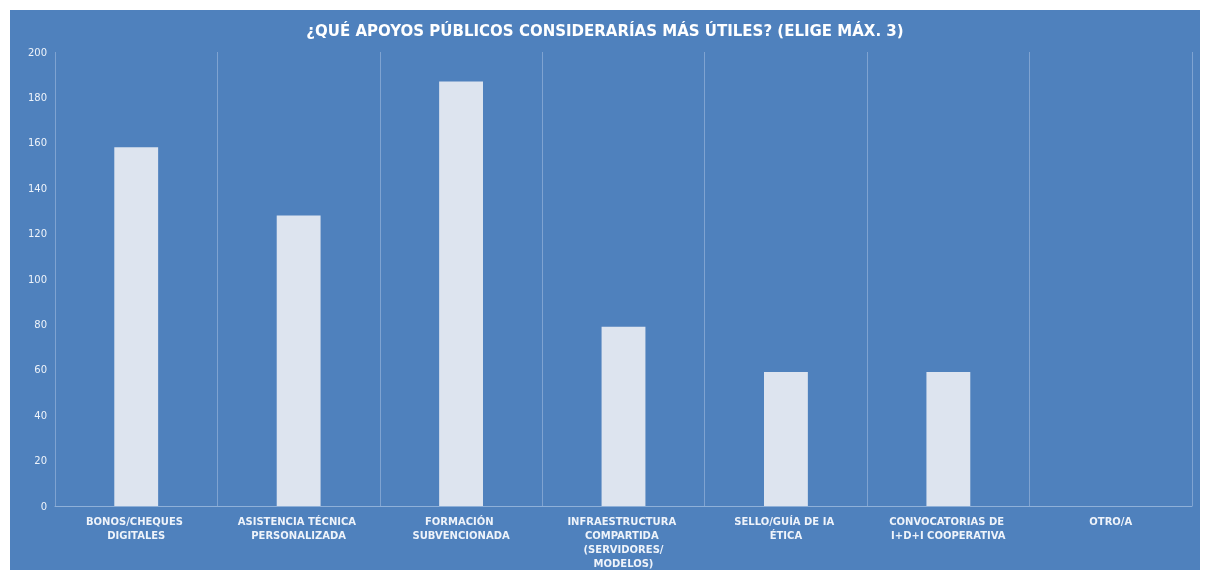  What do you see at coordinates (623, 542) in the screenshot?
I see `x-tick-label: INFRAESTRUCTURA COMPARTIDA (SERVIDORES/MODELOS)` at bounding box center [623, 542].